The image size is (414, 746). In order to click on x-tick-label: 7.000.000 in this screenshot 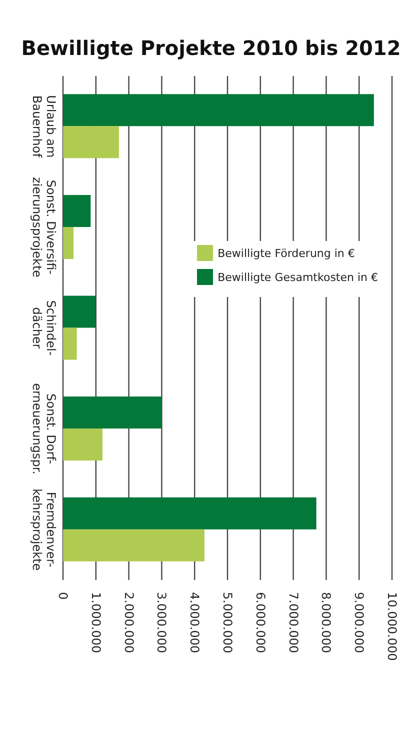, I will do `click(293, 623)`.